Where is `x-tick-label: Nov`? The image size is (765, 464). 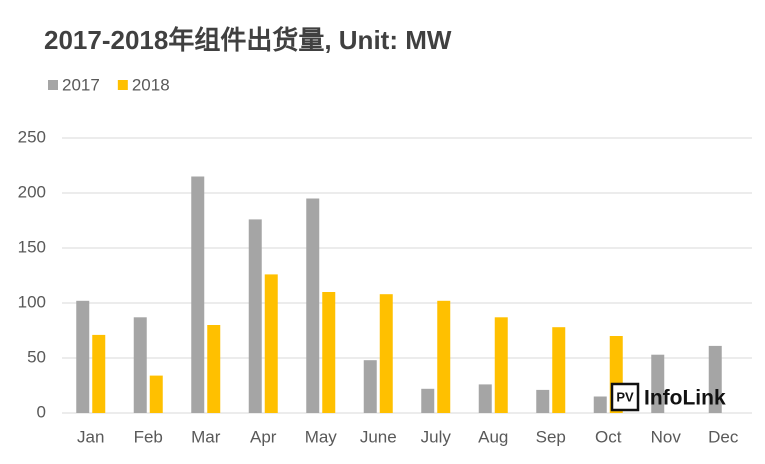 x-tick-label: Nov is located at coordinates (666, 436).